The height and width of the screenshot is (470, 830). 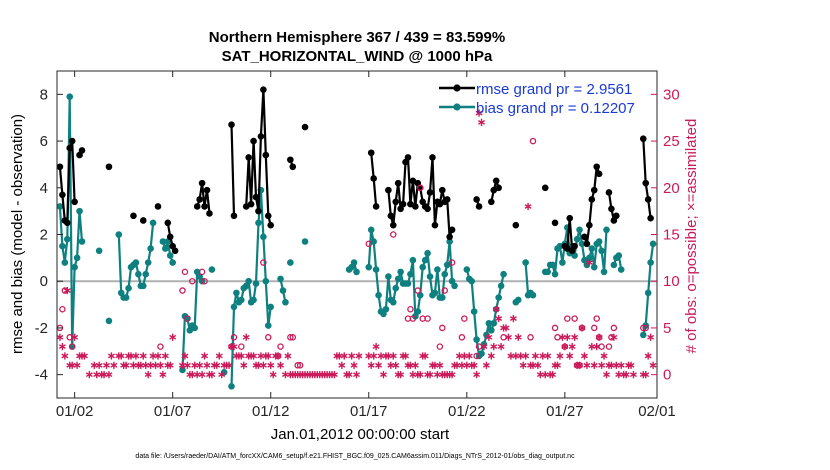 I want to click on bias-line, so click(x=71, y=221).